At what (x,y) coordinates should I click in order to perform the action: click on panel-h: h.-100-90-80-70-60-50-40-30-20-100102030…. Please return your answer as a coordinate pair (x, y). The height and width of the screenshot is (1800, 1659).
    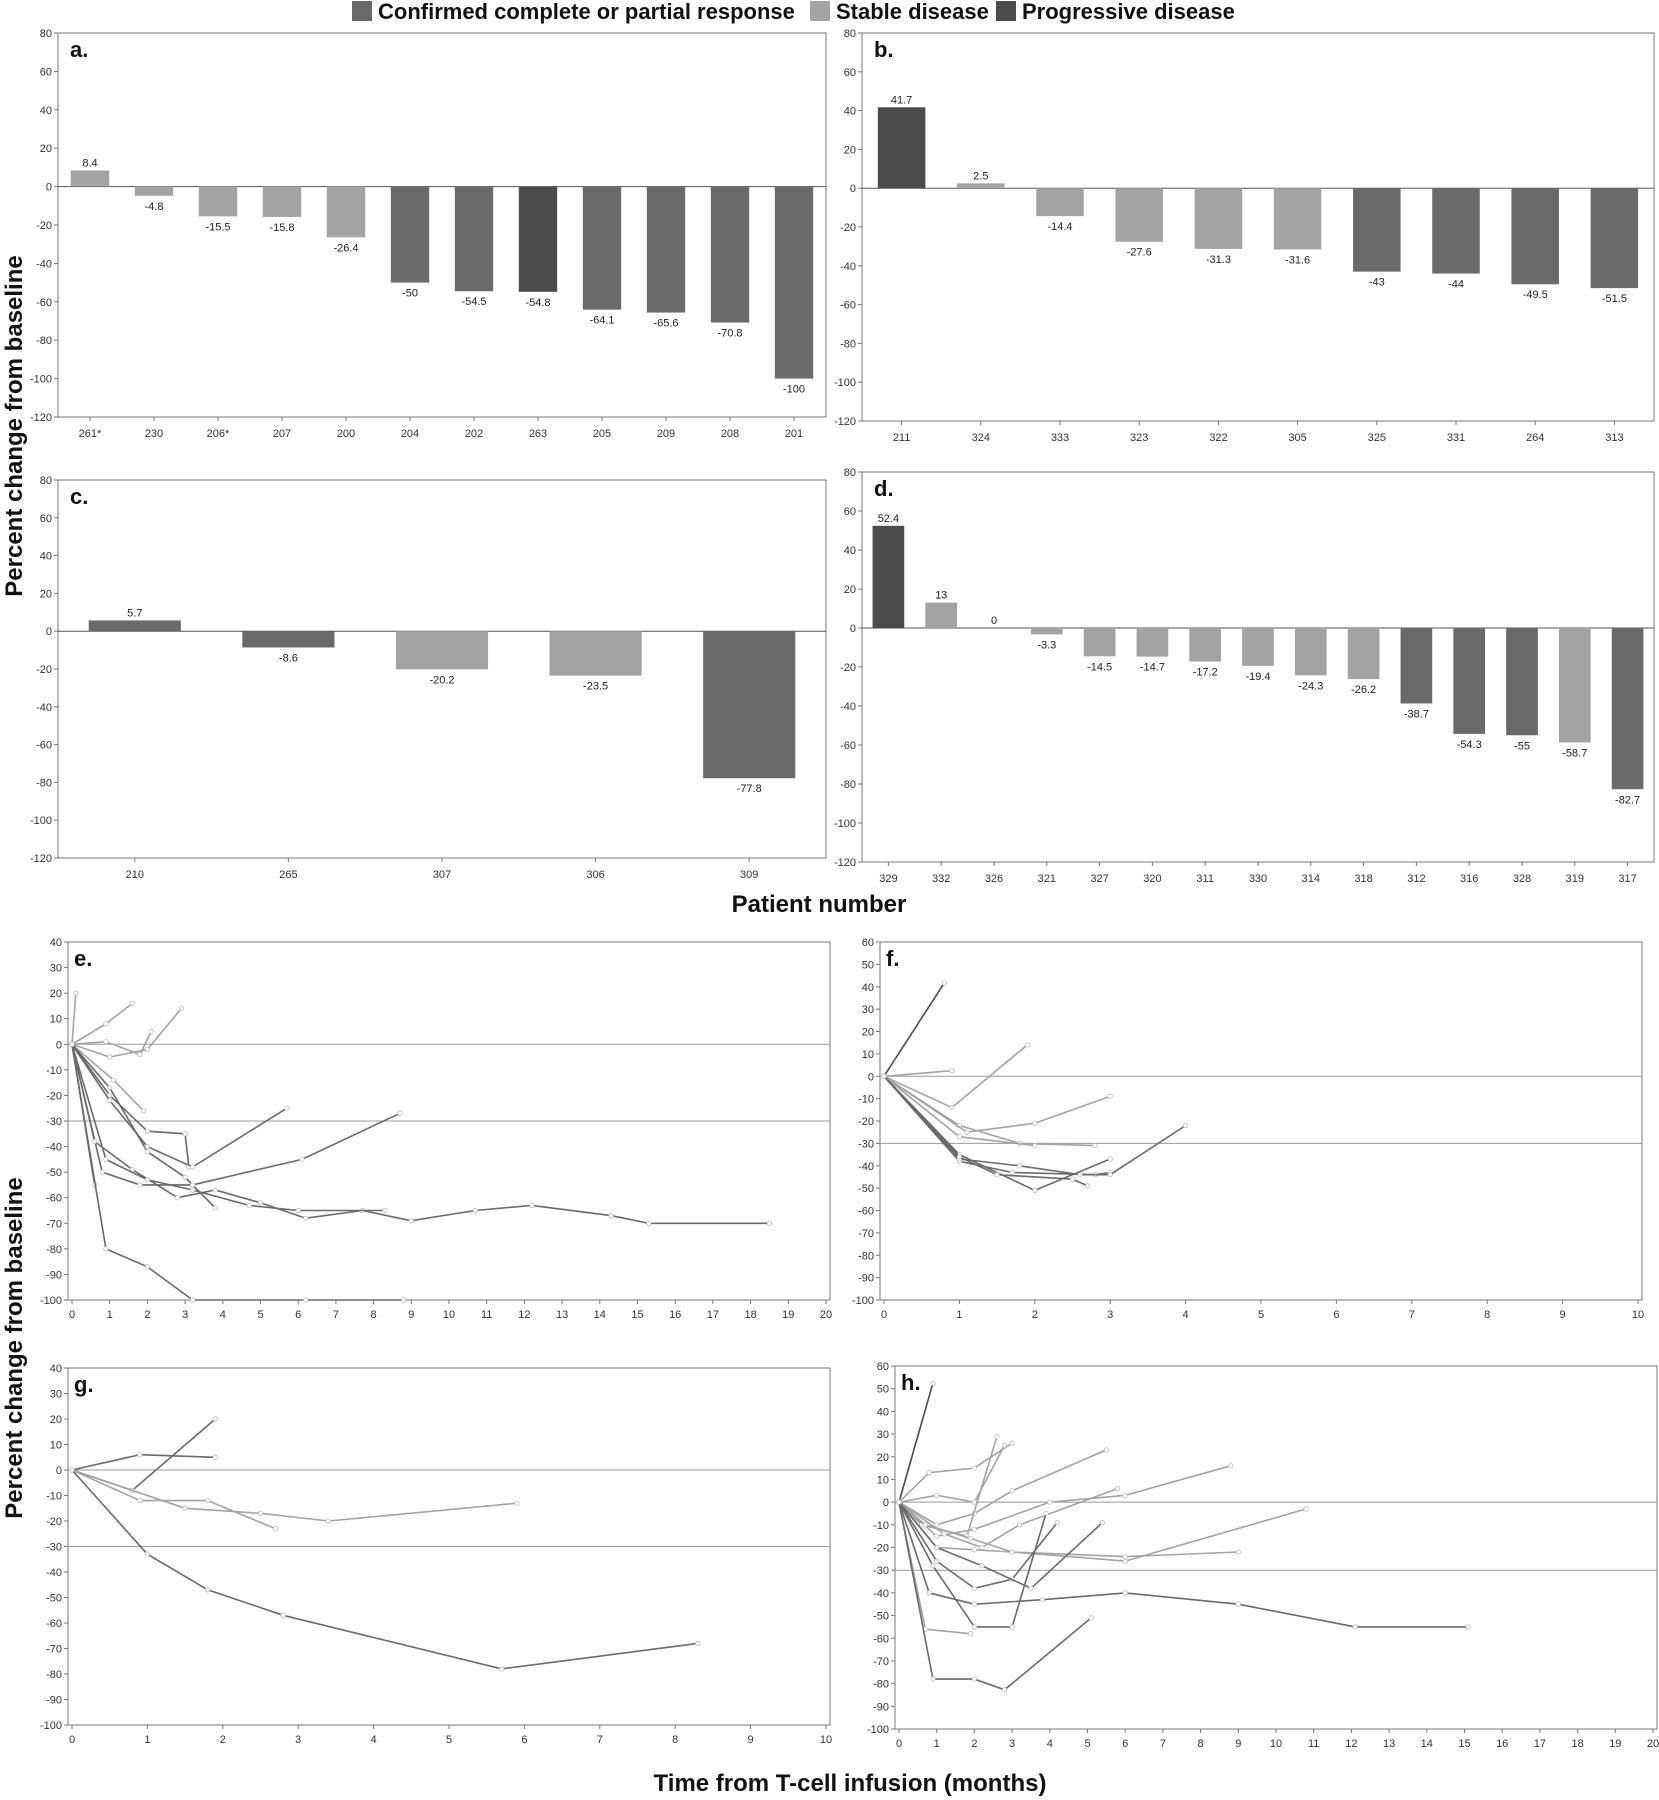
    Looking at the image, I should click on (1263, 1555).